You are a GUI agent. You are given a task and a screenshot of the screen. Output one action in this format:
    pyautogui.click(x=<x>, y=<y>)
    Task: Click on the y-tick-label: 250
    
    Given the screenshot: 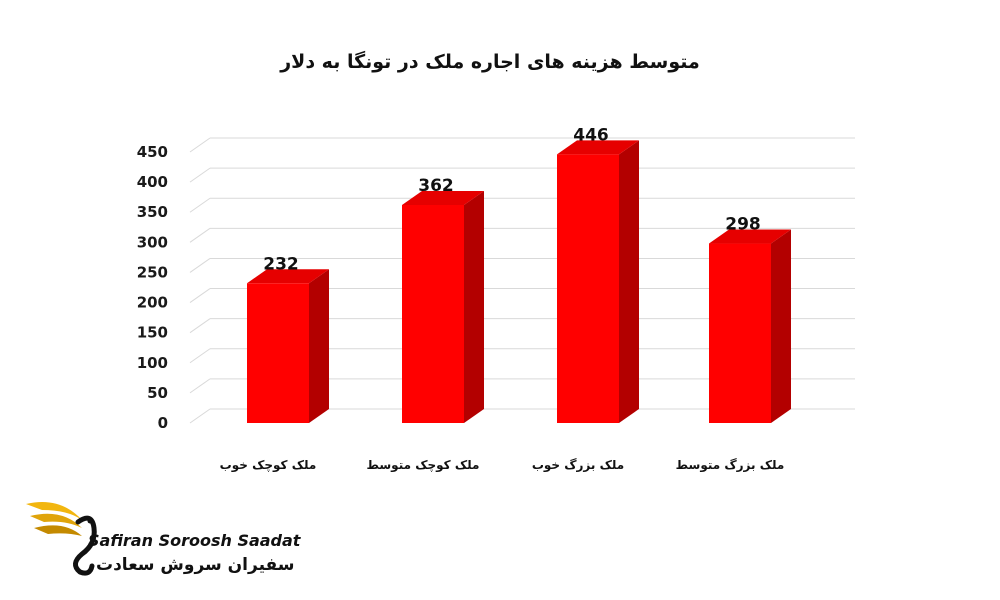 What is the action you would take?
    pyautogui.click(x=152, y=272)
    